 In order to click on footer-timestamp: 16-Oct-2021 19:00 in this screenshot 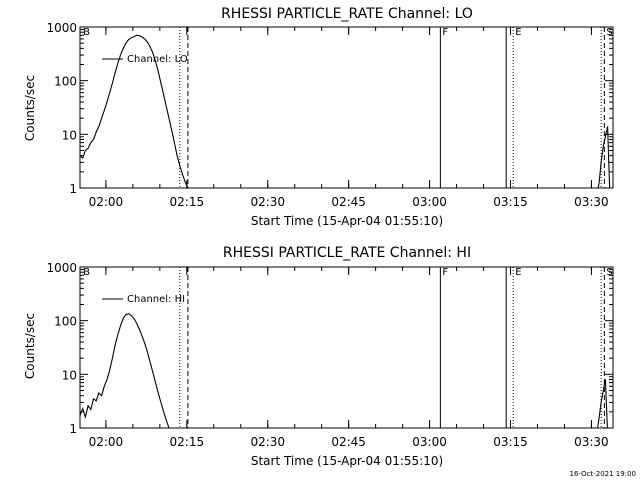, I will do `click(603, 474)`.